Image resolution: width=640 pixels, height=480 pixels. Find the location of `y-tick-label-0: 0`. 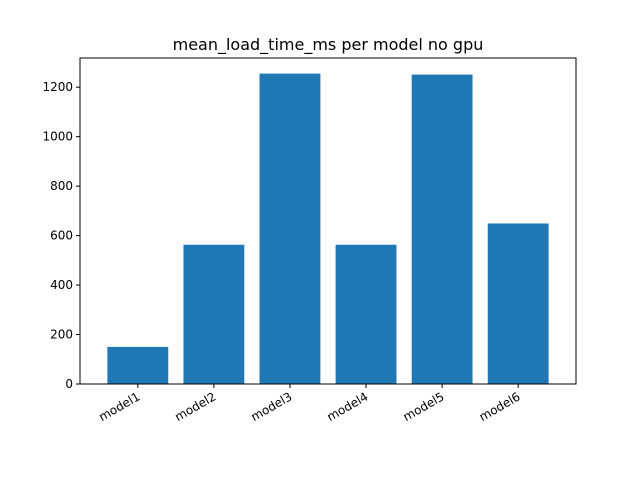

y-tick-label-0: 0 is located at coordinates (69, 384).